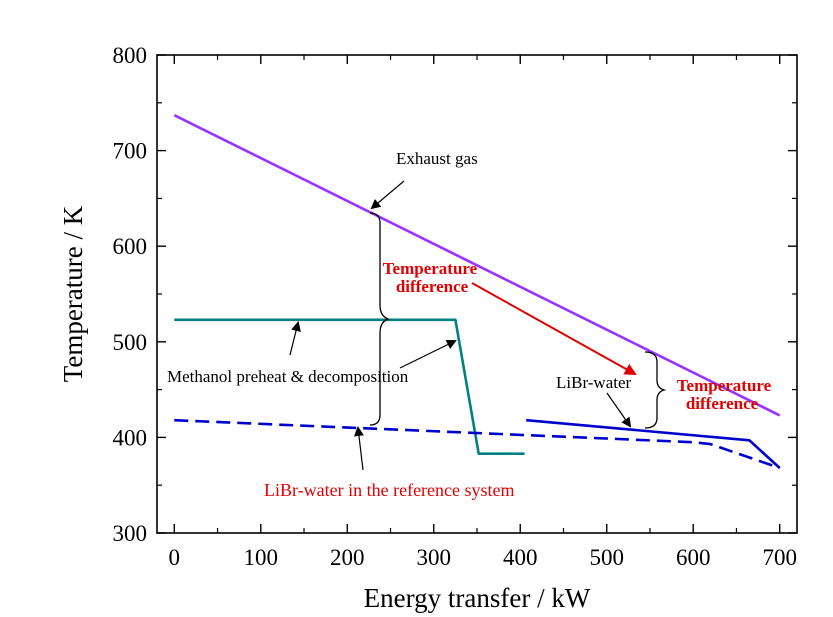 Image resolution: width=833 pixels, height=617 pixels. Describe the element at coordinates (477, 598) in the screenshot. I see `x-axis-title: Energy transfer / kW` at that location.